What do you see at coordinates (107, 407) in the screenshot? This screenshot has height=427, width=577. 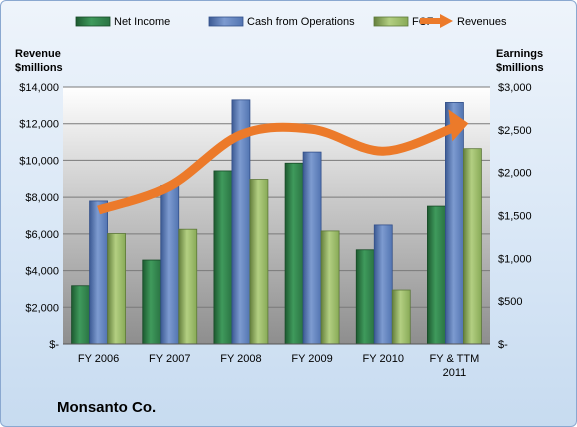 I see `company-label: Monsanto Co.` at bounding box center [107, 407].